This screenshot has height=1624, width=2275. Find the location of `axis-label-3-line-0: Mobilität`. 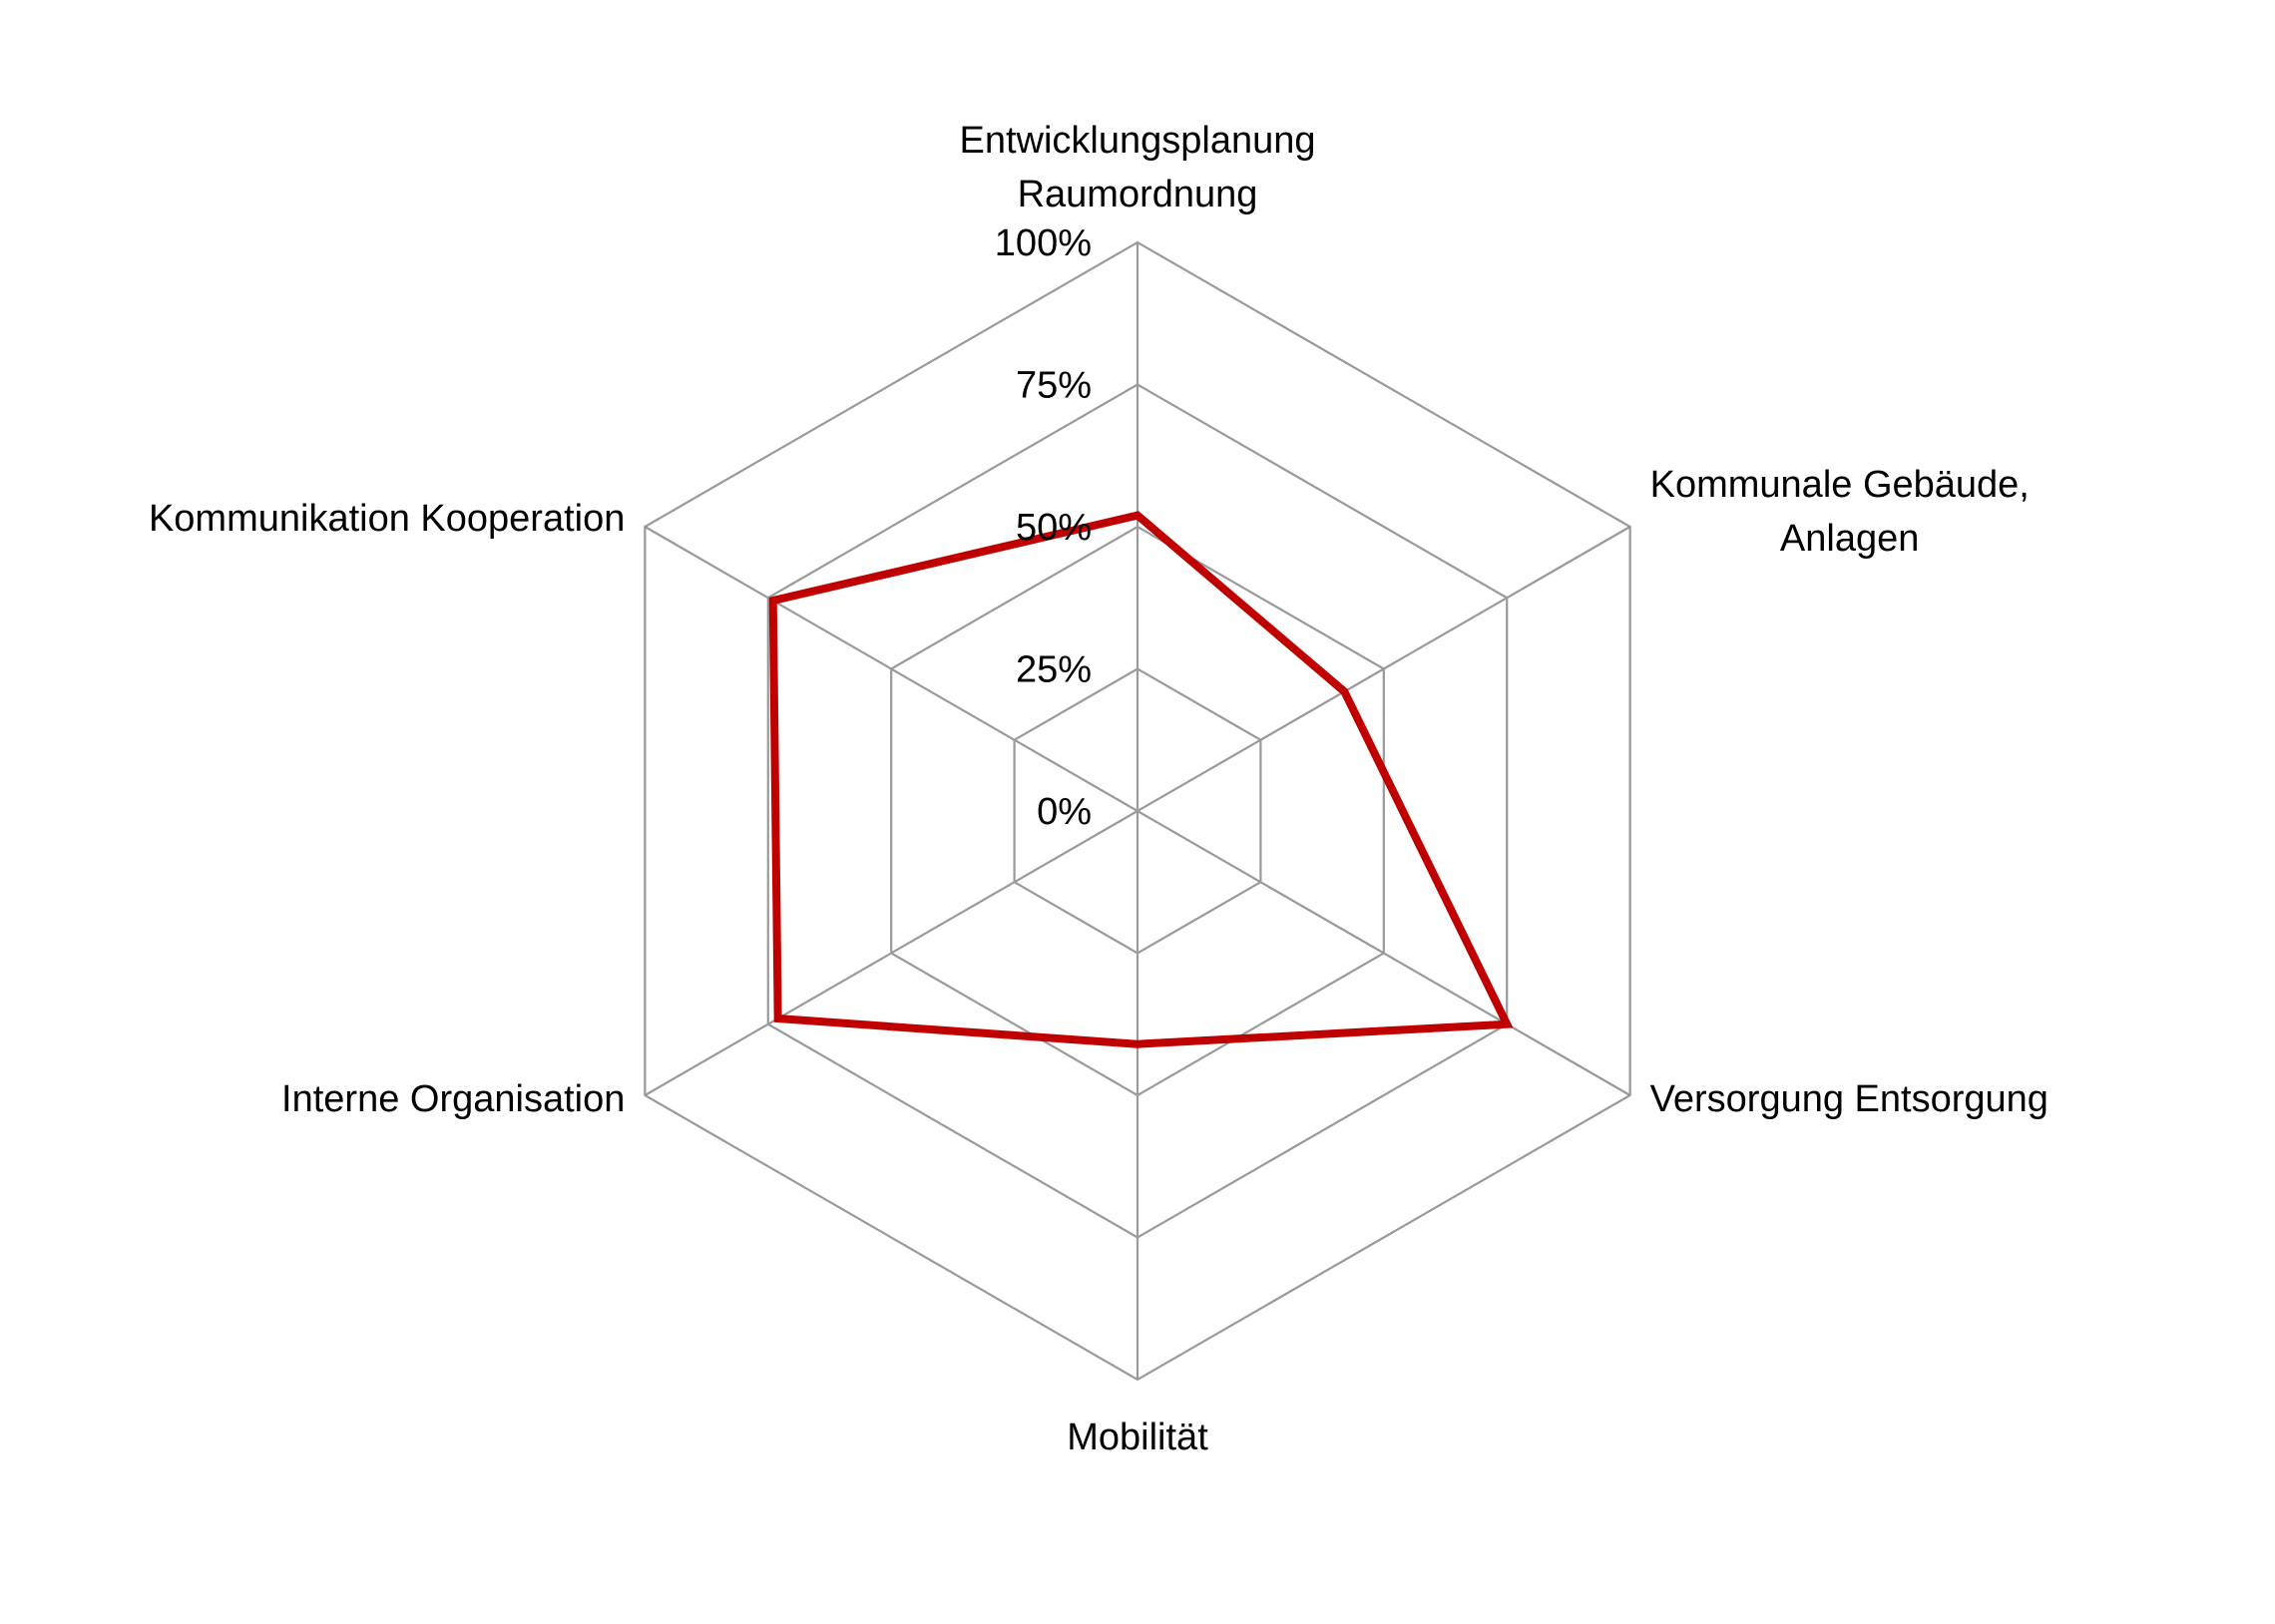

axis-label-3-line-0: Mobilität is located at coordinates (1137, 1438).